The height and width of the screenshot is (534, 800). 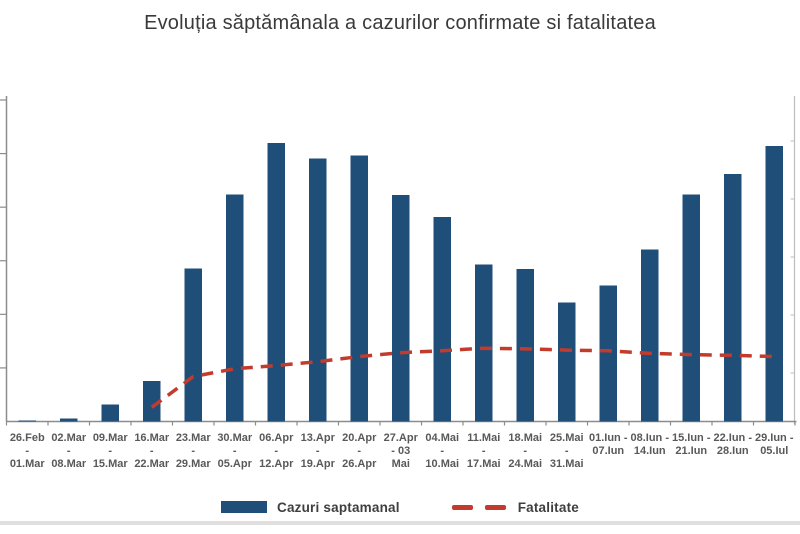 What do you see at coordinates (400, 523) in the screenshot?
I see `bottom-divider` at bounding box center [400, 523].